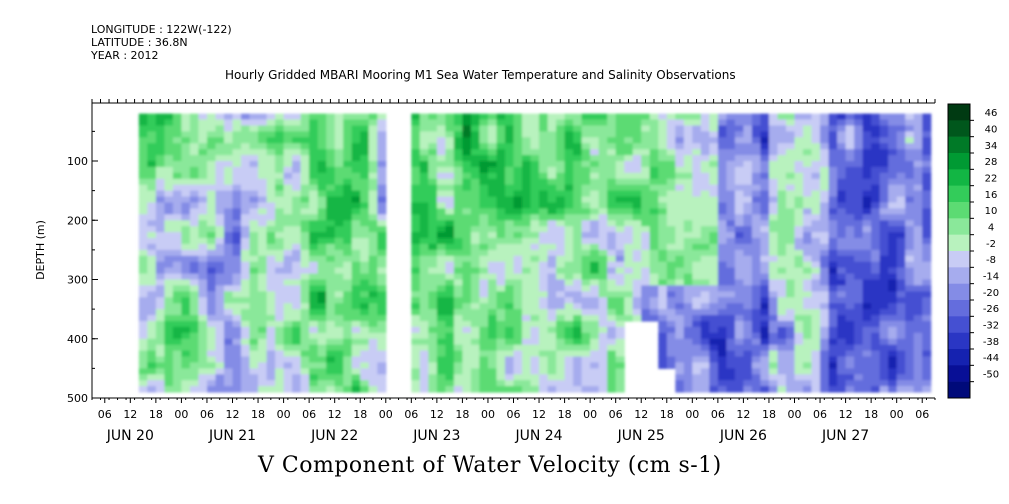 This screenshot has height=504, width=1009. Describe the element at coordinates (991, 309) in the screenshot. I see `colorbar-label: -26` at that location.